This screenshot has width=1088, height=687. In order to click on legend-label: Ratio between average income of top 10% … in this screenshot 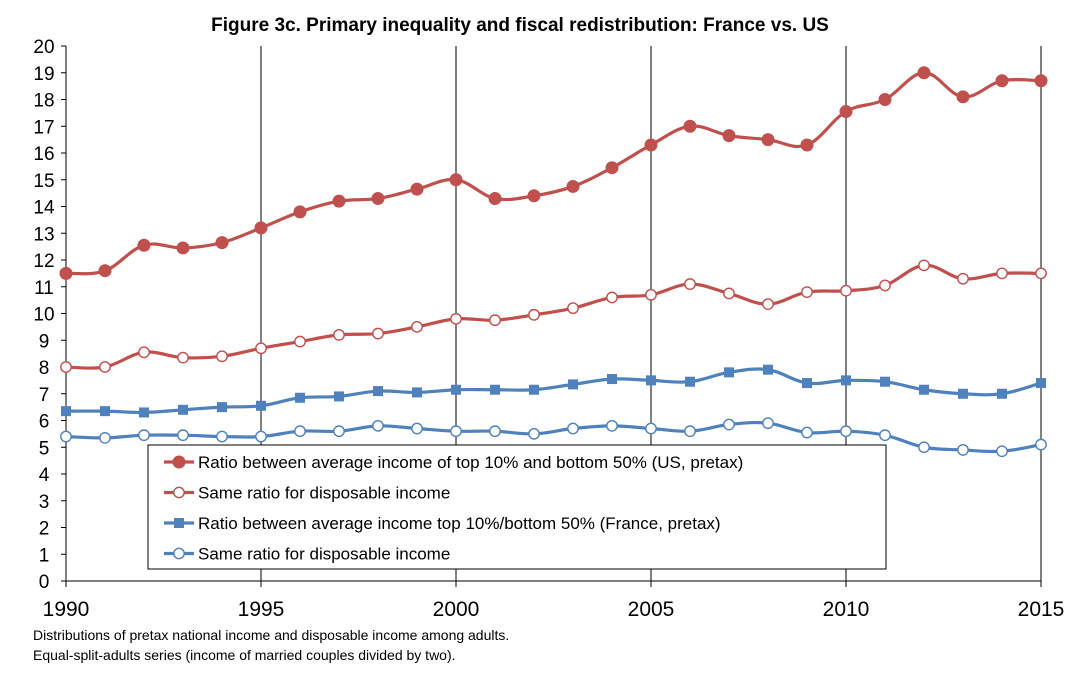, I will do `click(470, 462)`.